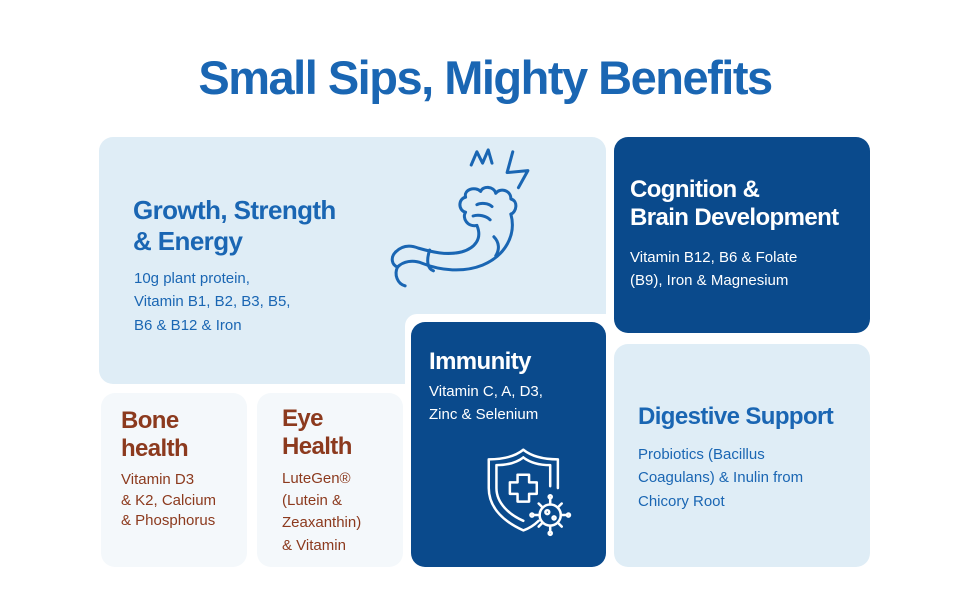  I want to click on growth-heading: Growth, Strength & Energy, so click(234, 225).